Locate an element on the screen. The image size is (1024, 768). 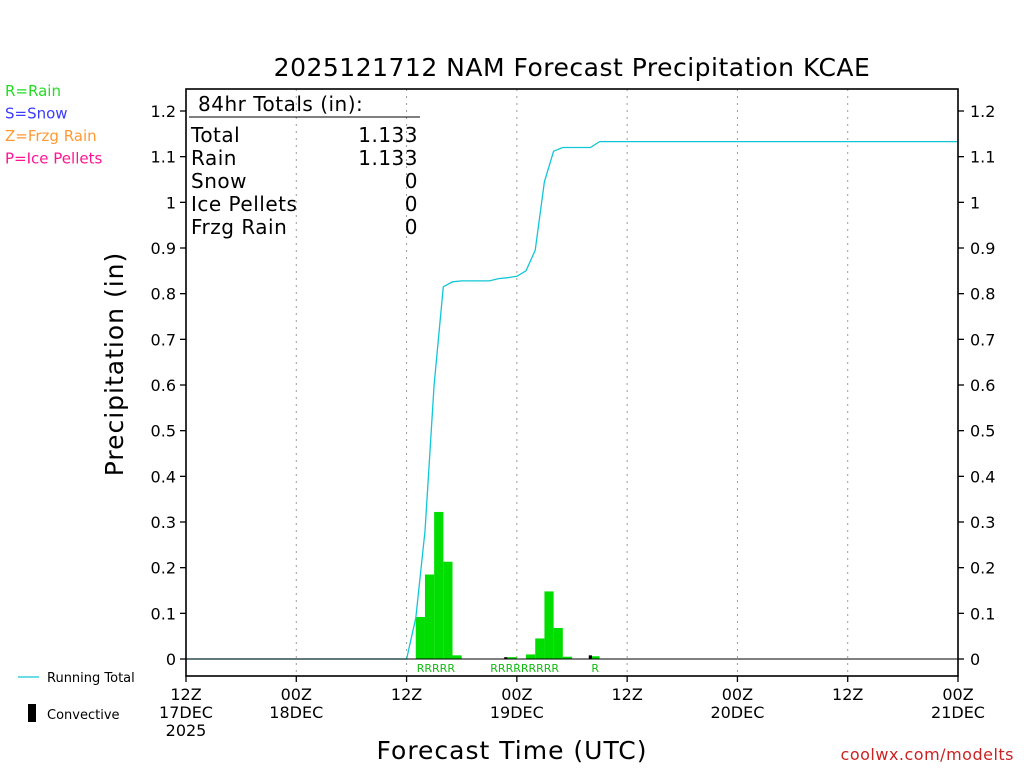
running-total-legend-label: Running Total is located at coordinates (91, 678).